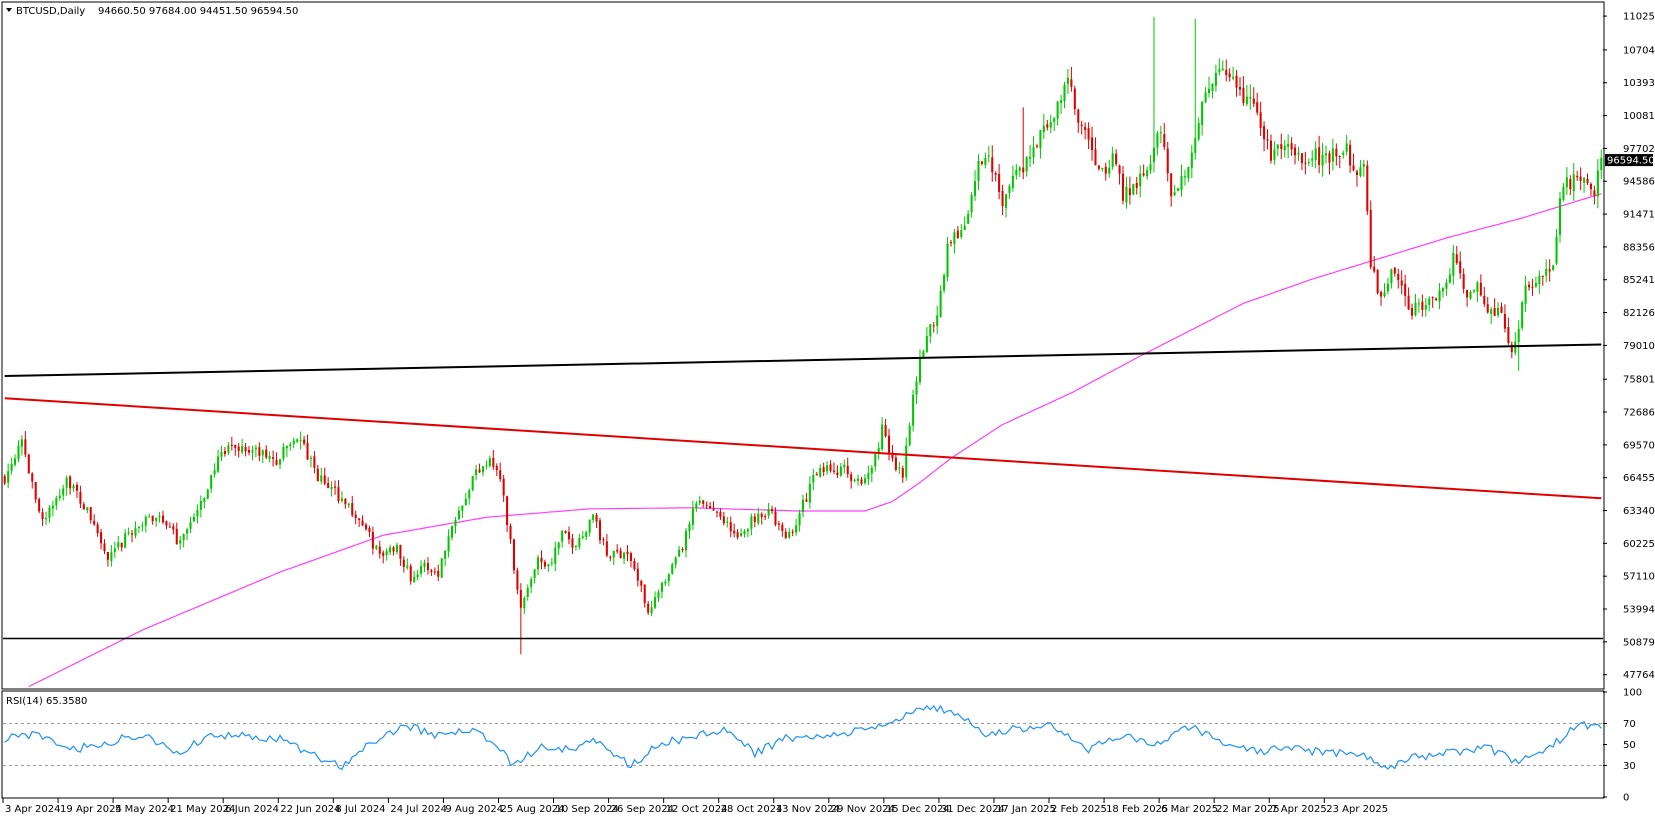 The height and width of the screenshot is (819, 1655). What do you see at coordinates (9, 10) in the screenshot?
I see `collapse-arrow-icon` at bounding box center [9, 10].